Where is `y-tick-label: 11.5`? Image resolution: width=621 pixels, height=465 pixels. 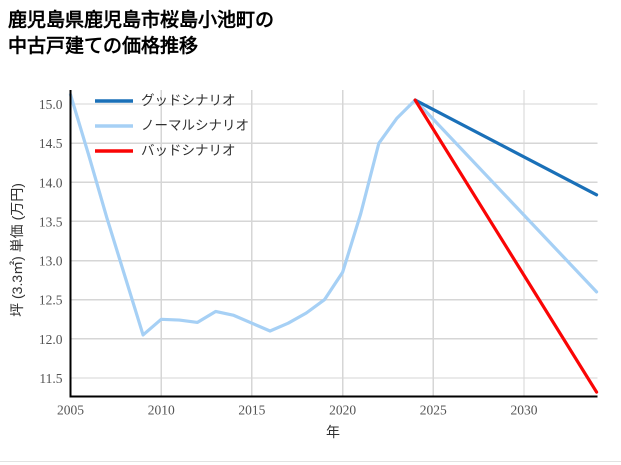
y-tick-label: 11.5 is located at coordinates (50, 378).